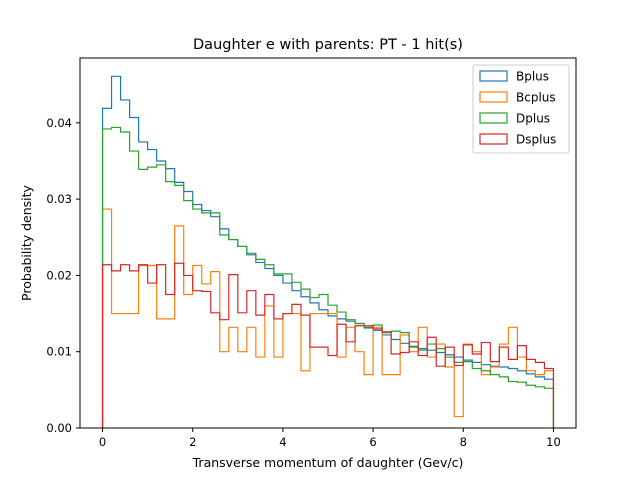  Describe the element at coordinates (532, 77) in the screenshot. I see `legend-label-bplus: Bplus` at that location.